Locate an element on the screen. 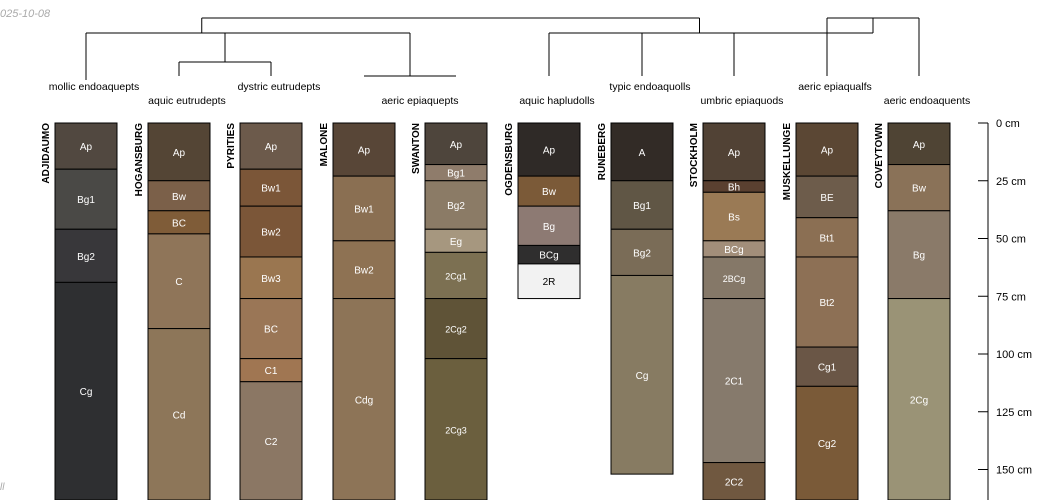  horizon-label: 2Cg is located at coordinates (919, 400).